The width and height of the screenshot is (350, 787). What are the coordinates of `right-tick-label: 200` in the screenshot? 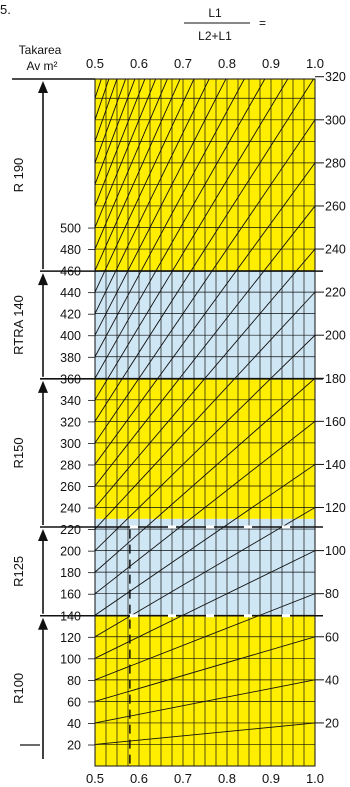 It's located at (335, 336).